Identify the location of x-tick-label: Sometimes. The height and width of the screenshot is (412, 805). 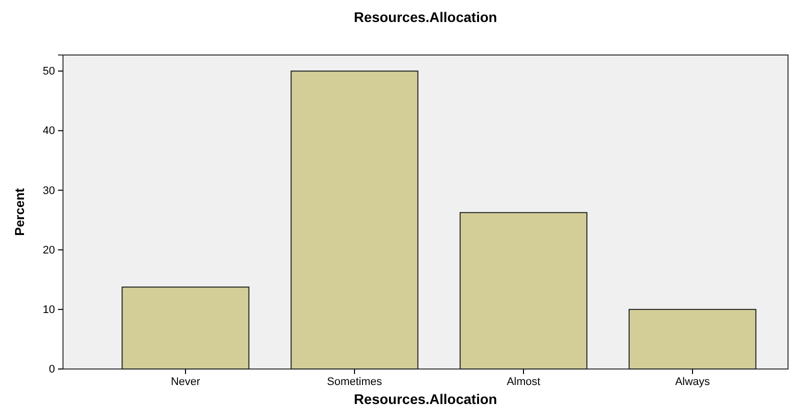
(354, 382).